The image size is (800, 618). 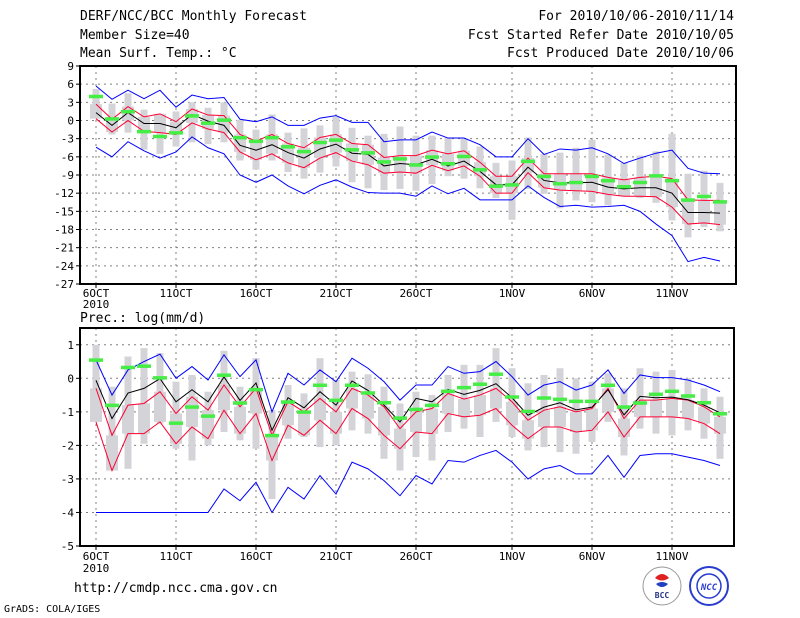 What do you see at coordinates (64, 230) in the screenshot?
I see `y-tick-label: -18` at bounding box center [64, 230].